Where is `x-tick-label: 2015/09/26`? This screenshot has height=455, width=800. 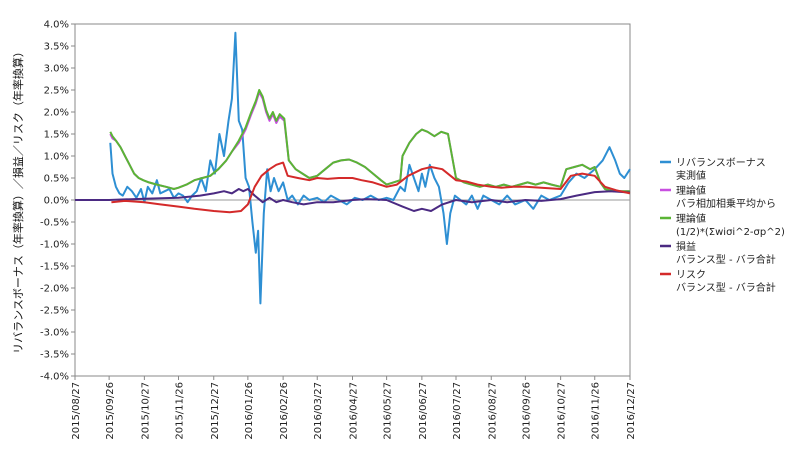 x-tick-label: 2015/09/26 is located at coordinates (110, 411).